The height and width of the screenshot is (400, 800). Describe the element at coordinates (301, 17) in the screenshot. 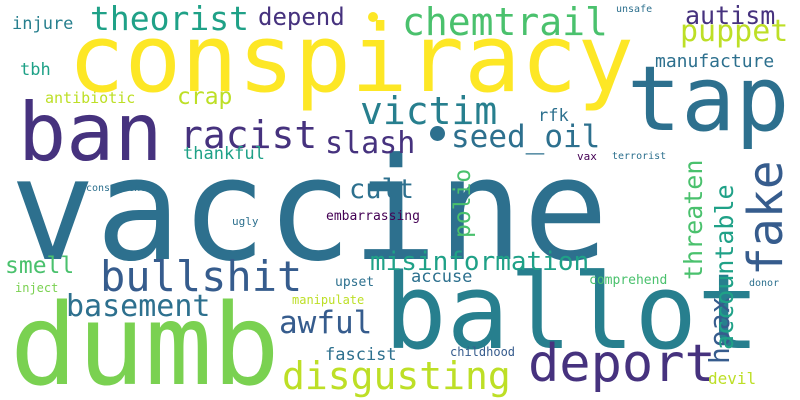

I see `word-depend: depend` at that location.